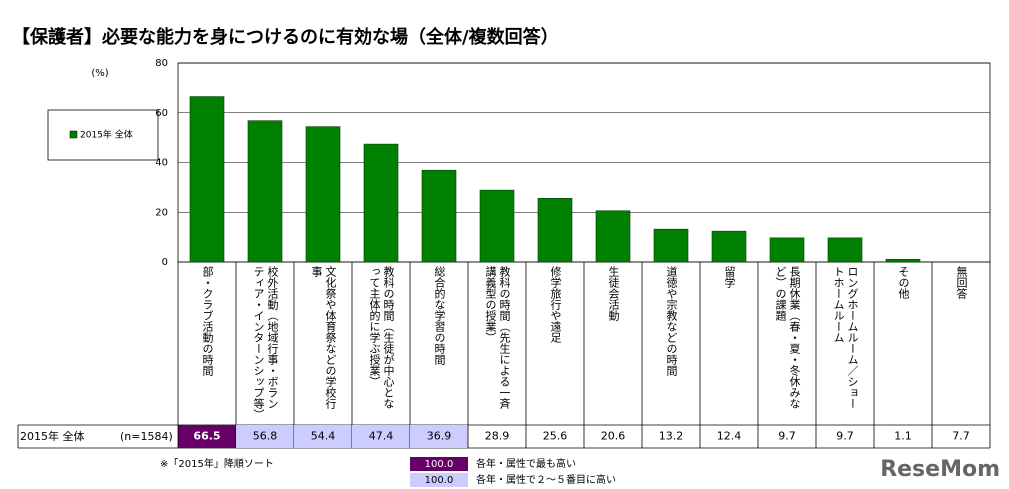 This screenshot has height=489, width=1009. I want to click on x-tick-label: 校外活動（地域行事・ボランティア・インターンシップ等）, so click(265, 343).